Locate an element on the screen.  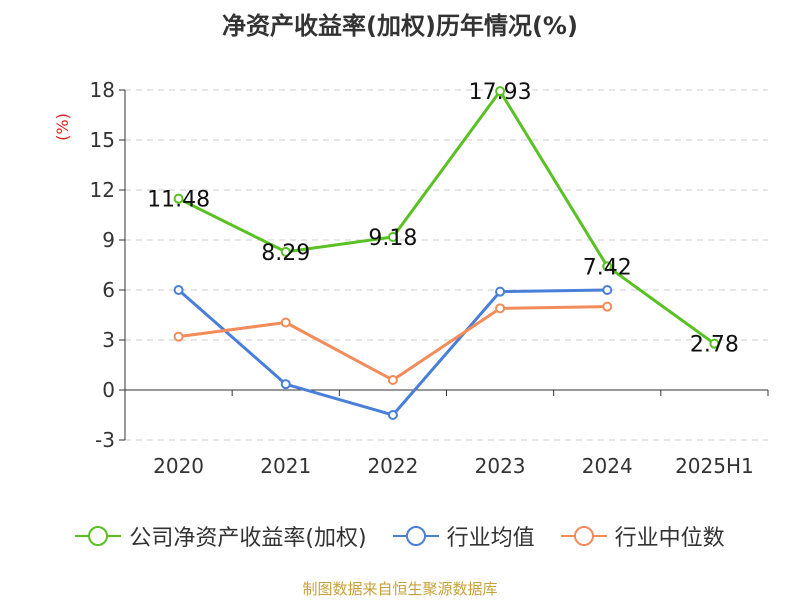
x-tick-label: 2023 is located at coordinates (500, 466).